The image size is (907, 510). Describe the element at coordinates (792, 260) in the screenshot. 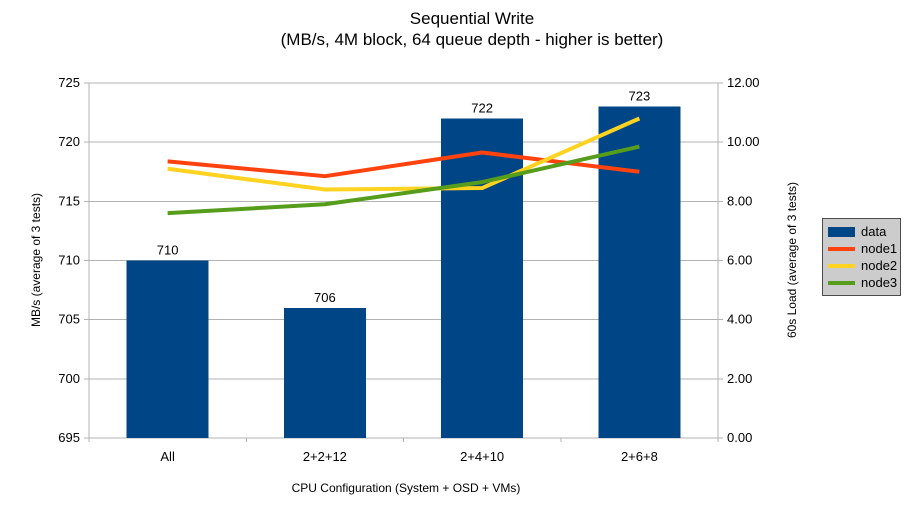

I see `right-axis-title: 60s Load (average of 3 tests)` at that location.